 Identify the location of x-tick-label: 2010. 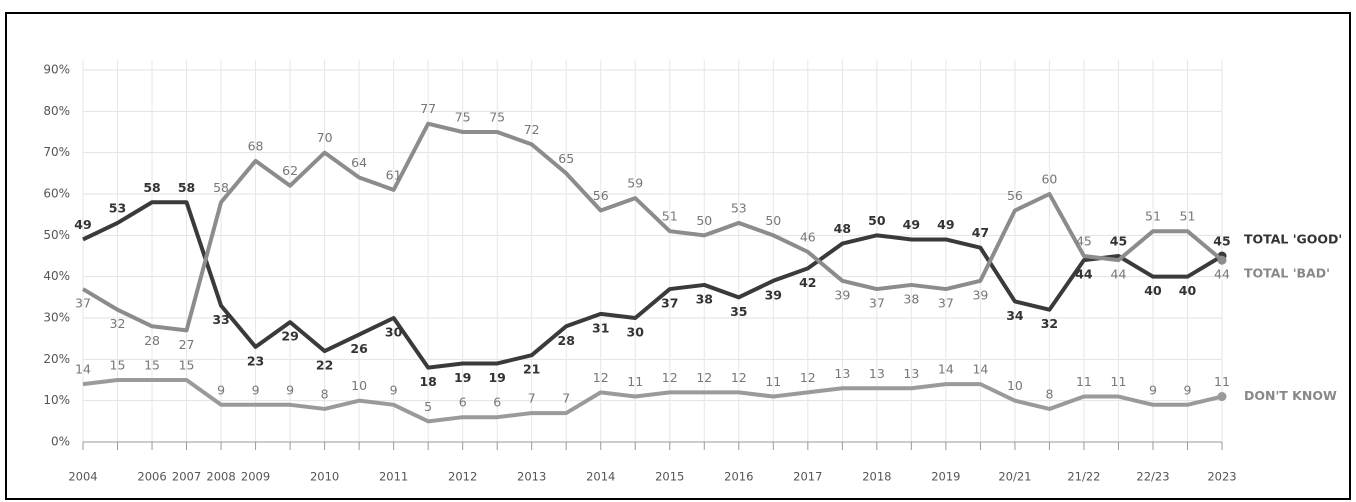
(324, 477).